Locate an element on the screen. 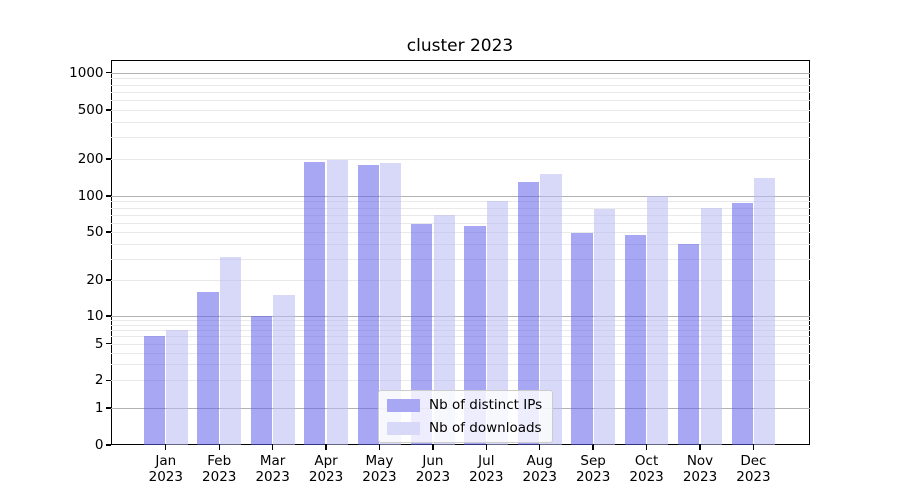 This screenshot has height=500, width=900. legend: Nb of distinct IPs Nb of downloads is located at coordinates (466, 416).